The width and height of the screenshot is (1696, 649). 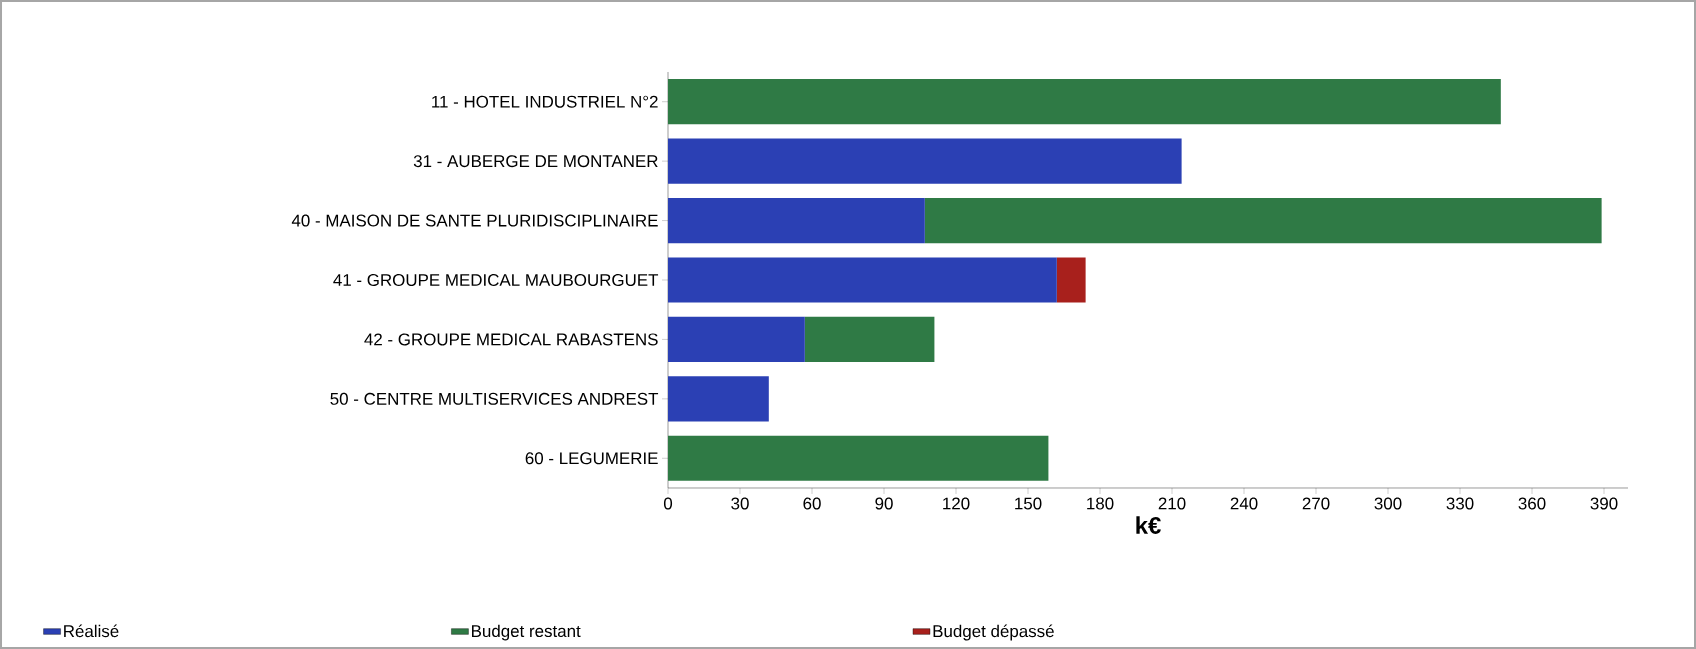 I want to click on x-axis-title: k€, so click(x=1148, y=525).